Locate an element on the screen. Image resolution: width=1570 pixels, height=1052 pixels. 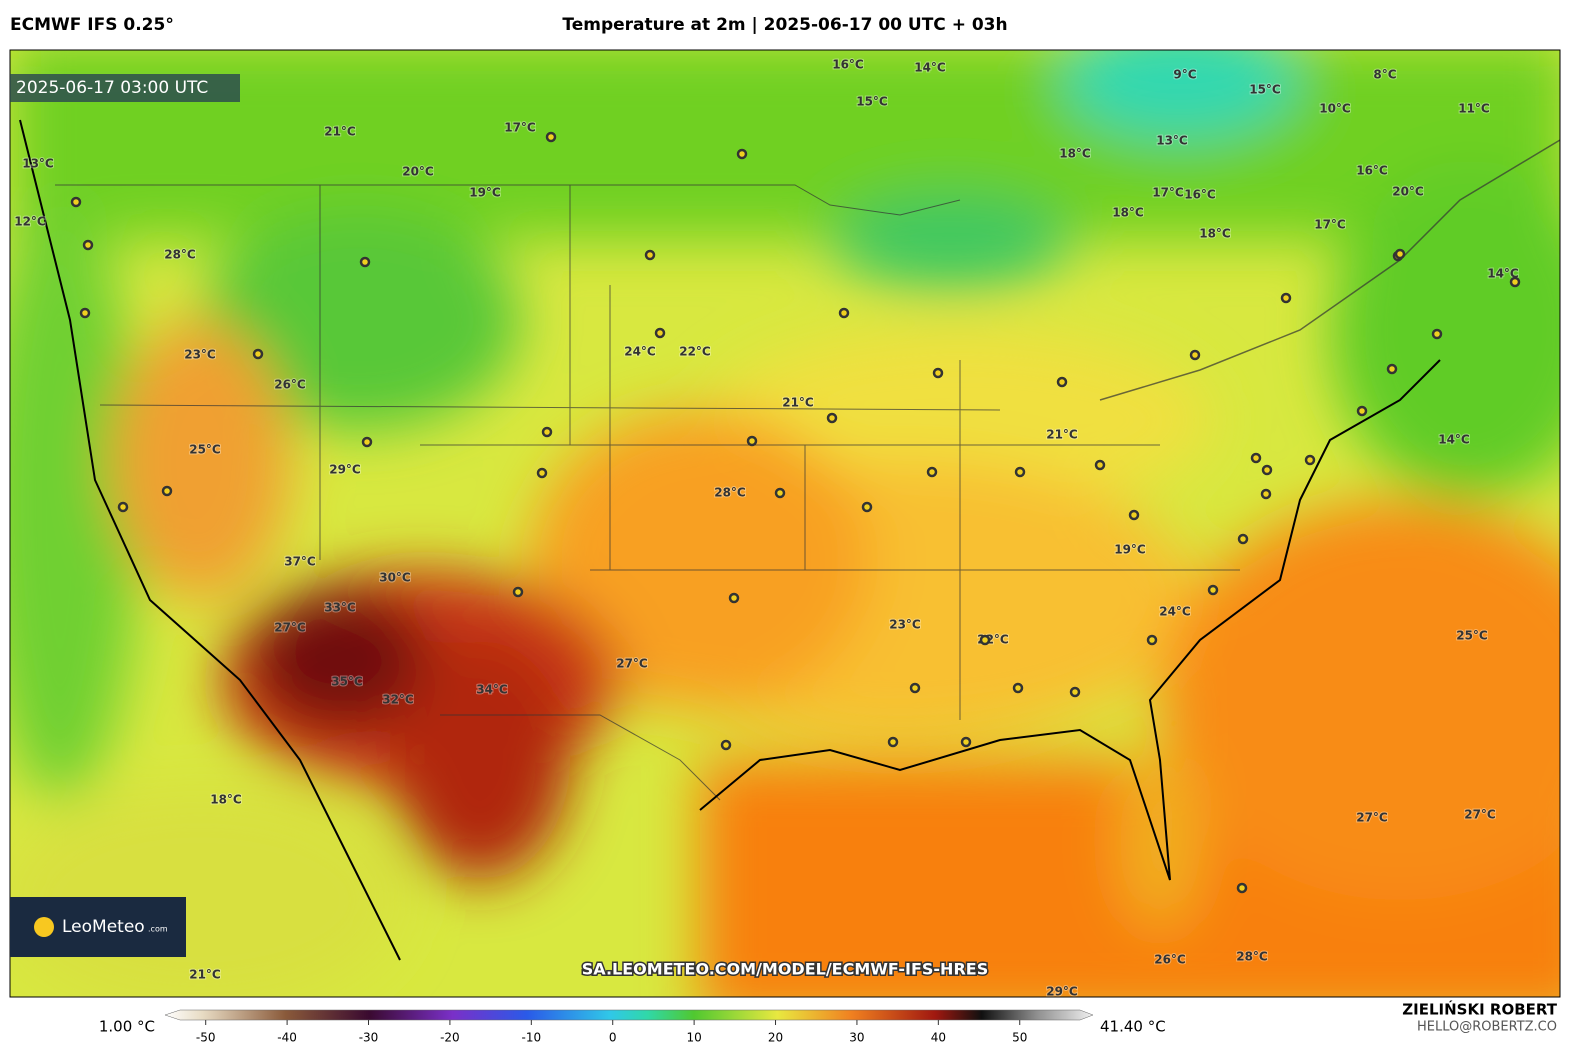
temperature-label: 9°C is located at coordinates (1184, 75).